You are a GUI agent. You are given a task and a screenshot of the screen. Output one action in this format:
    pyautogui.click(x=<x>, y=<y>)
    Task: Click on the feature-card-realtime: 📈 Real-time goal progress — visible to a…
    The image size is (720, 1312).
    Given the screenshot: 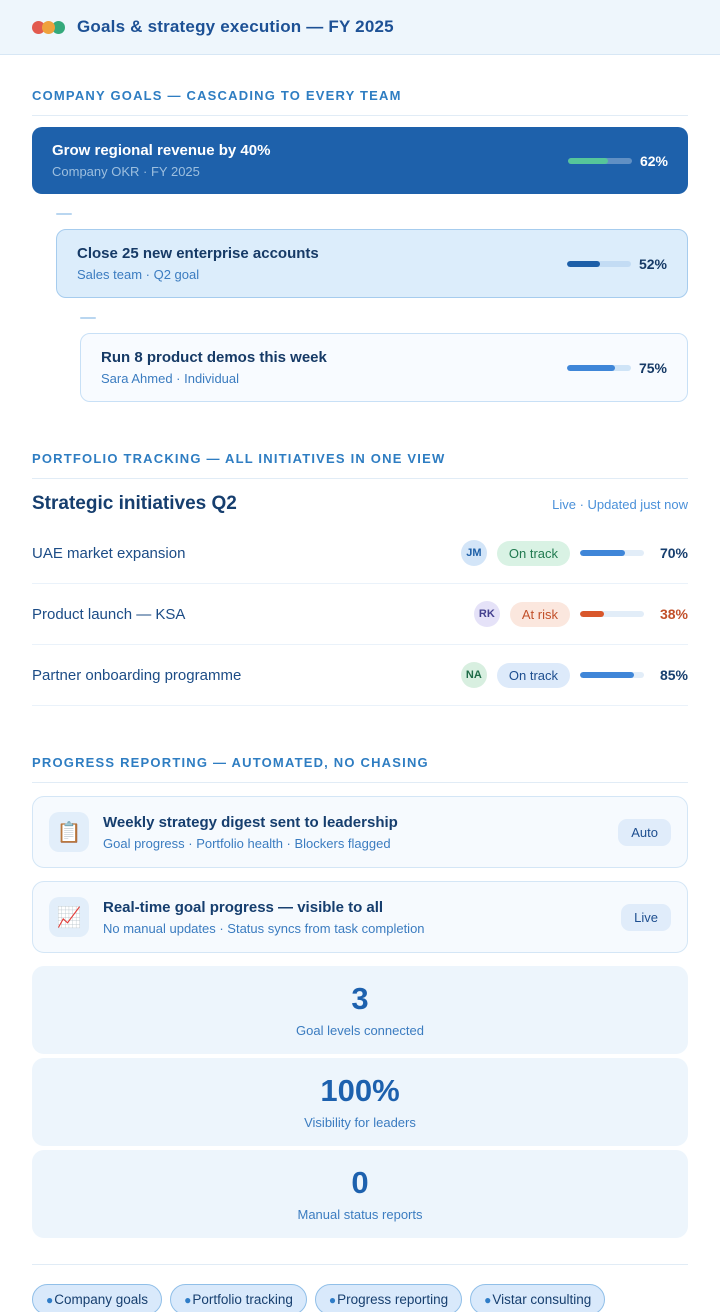 What is the action you would take?
    pyautogui.click(x=360, y=917)
    